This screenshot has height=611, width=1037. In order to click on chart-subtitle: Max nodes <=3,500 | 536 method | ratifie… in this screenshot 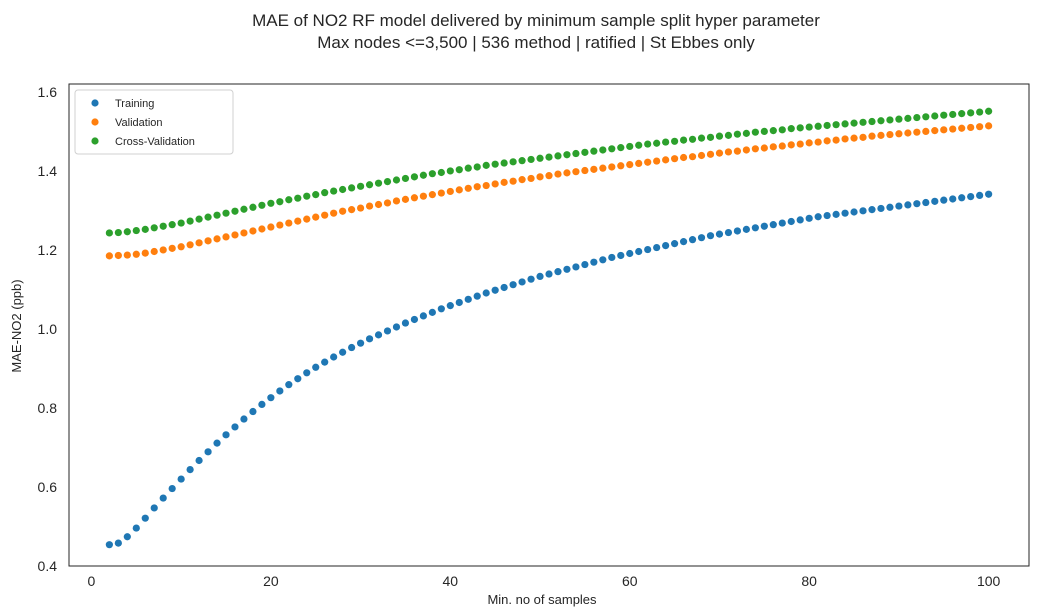, I will do `click(536, 42)`.